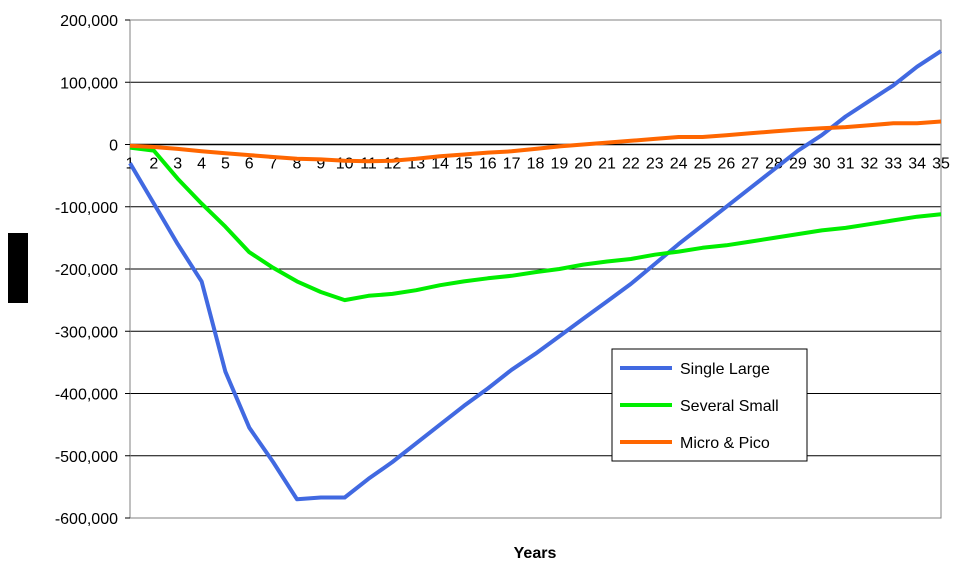  What do you see at coordinates (86, 208) in the screenshot?
I see `y-tick-label: -100,000` at bounding box center [86, 208].